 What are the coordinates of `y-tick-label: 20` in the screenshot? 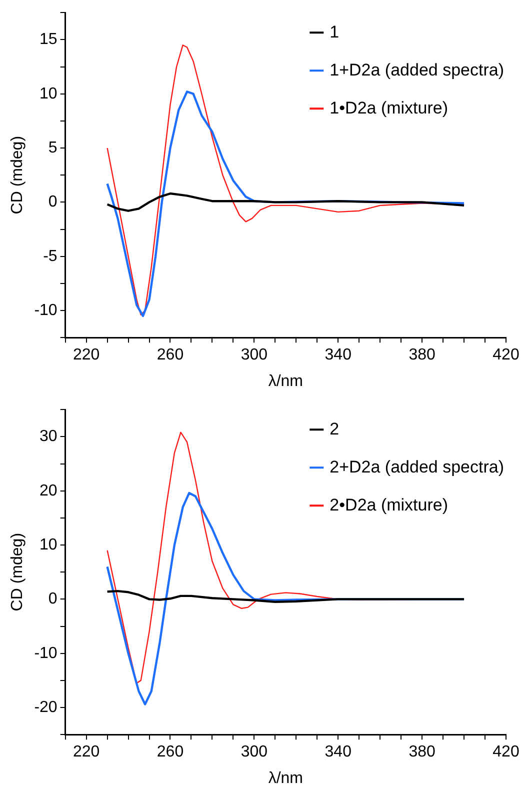 It's located at (49, 491).